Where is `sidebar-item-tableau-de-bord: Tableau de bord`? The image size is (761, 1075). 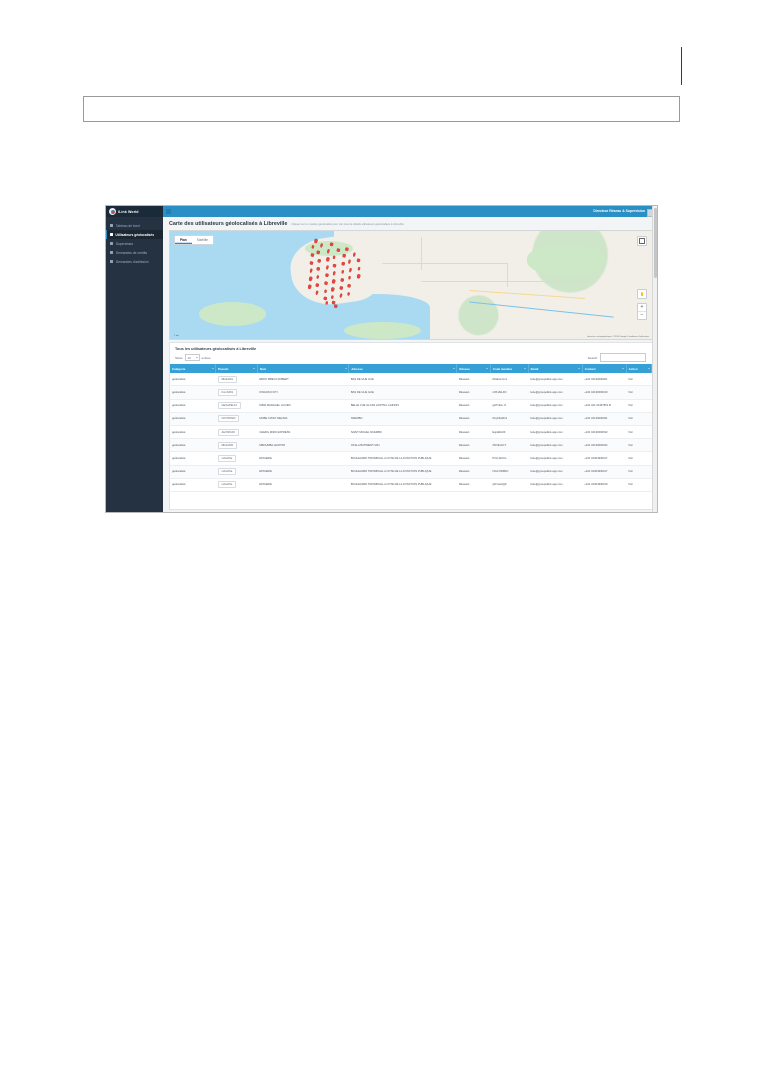 sidebar-item-tableau-de-bord: Tableau de bord is located at coordinates (134, 225).